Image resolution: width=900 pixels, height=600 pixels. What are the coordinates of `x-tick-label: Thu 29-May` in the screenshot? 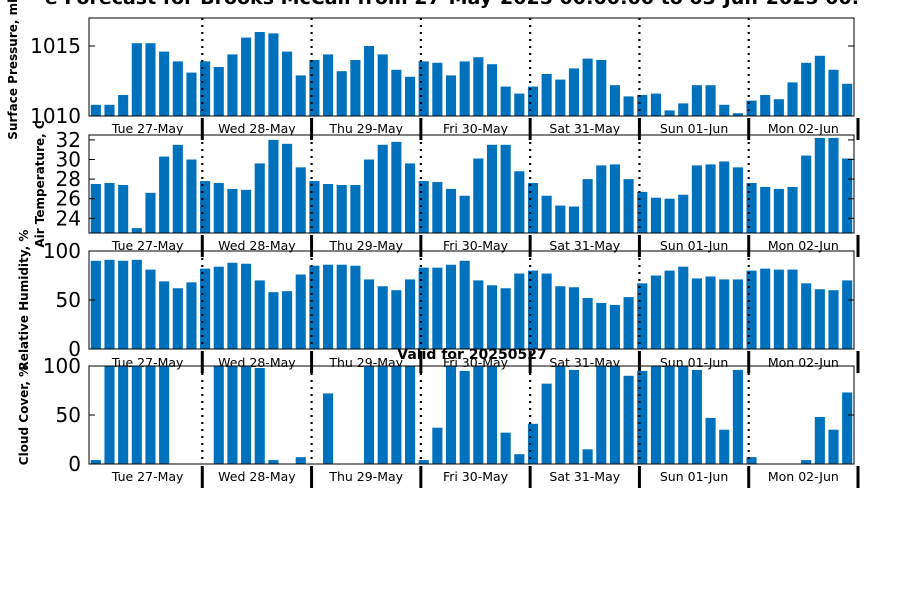 It's located at (365, 128).